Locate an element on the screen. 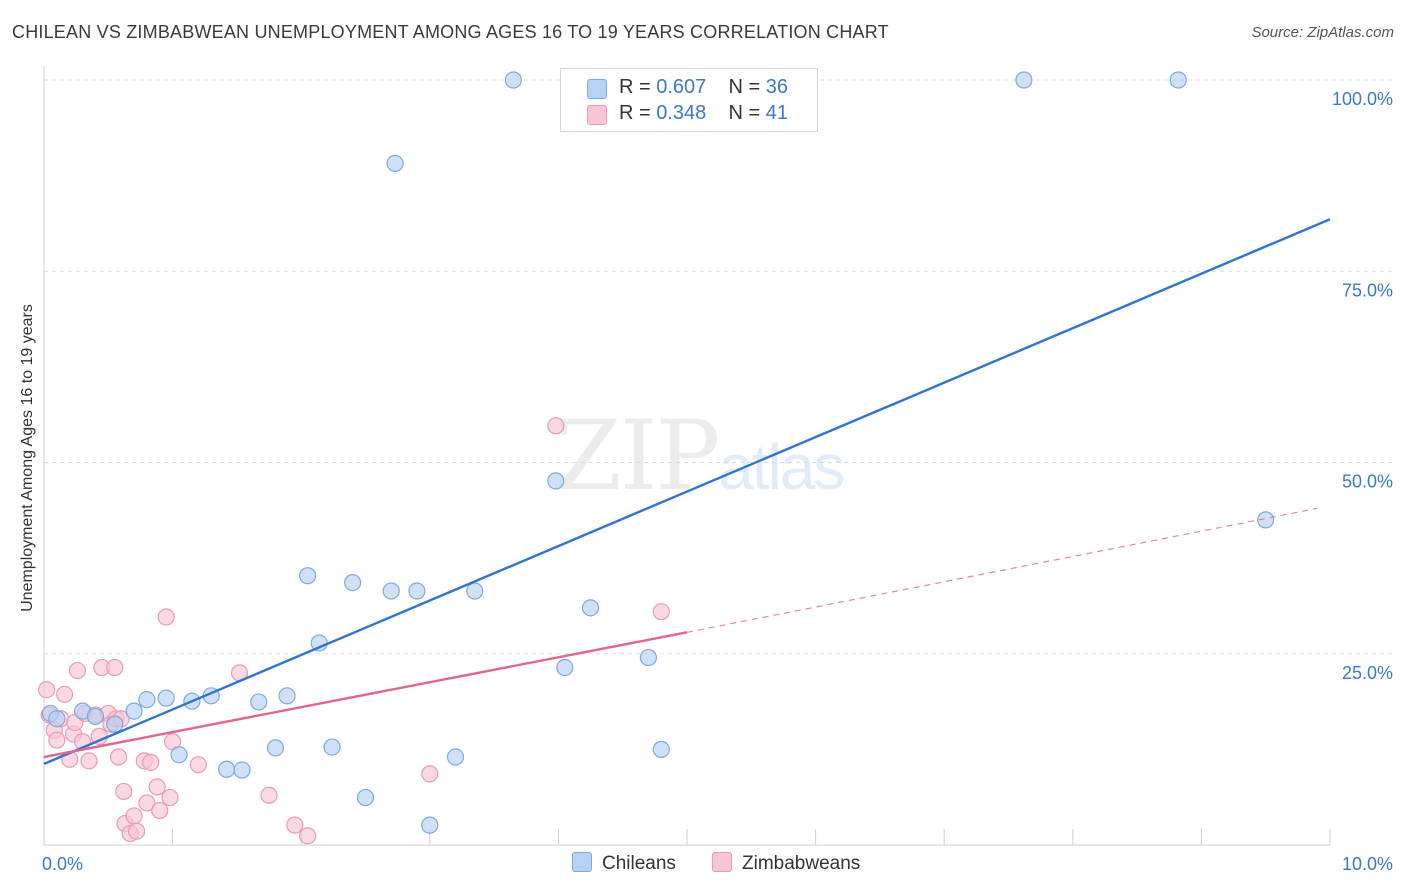 The width and height of the screenshot is (1406, 892). legend-r-value: 0.607 is located at coordinates (681, 87).